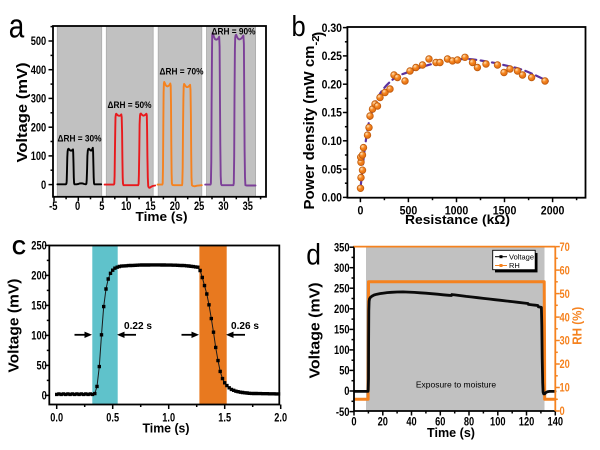  What do you see at coordinates (332, 199) in the screenshot?
I see `svg-text: 0.00` at bounding box center [332, 199].